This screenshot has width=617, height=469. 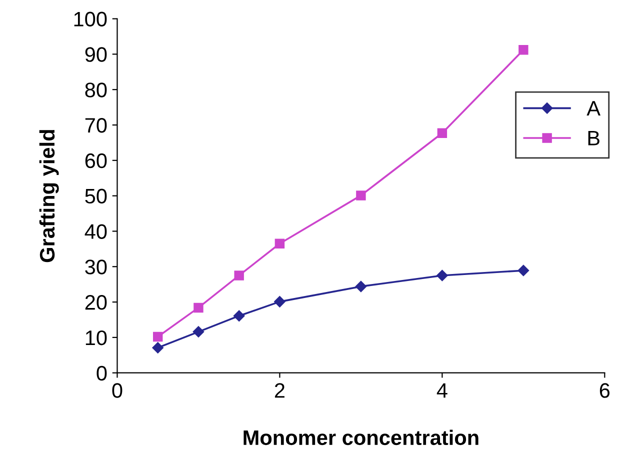 I want to click on x-tick-label: 2, so click(x=279, y=390).